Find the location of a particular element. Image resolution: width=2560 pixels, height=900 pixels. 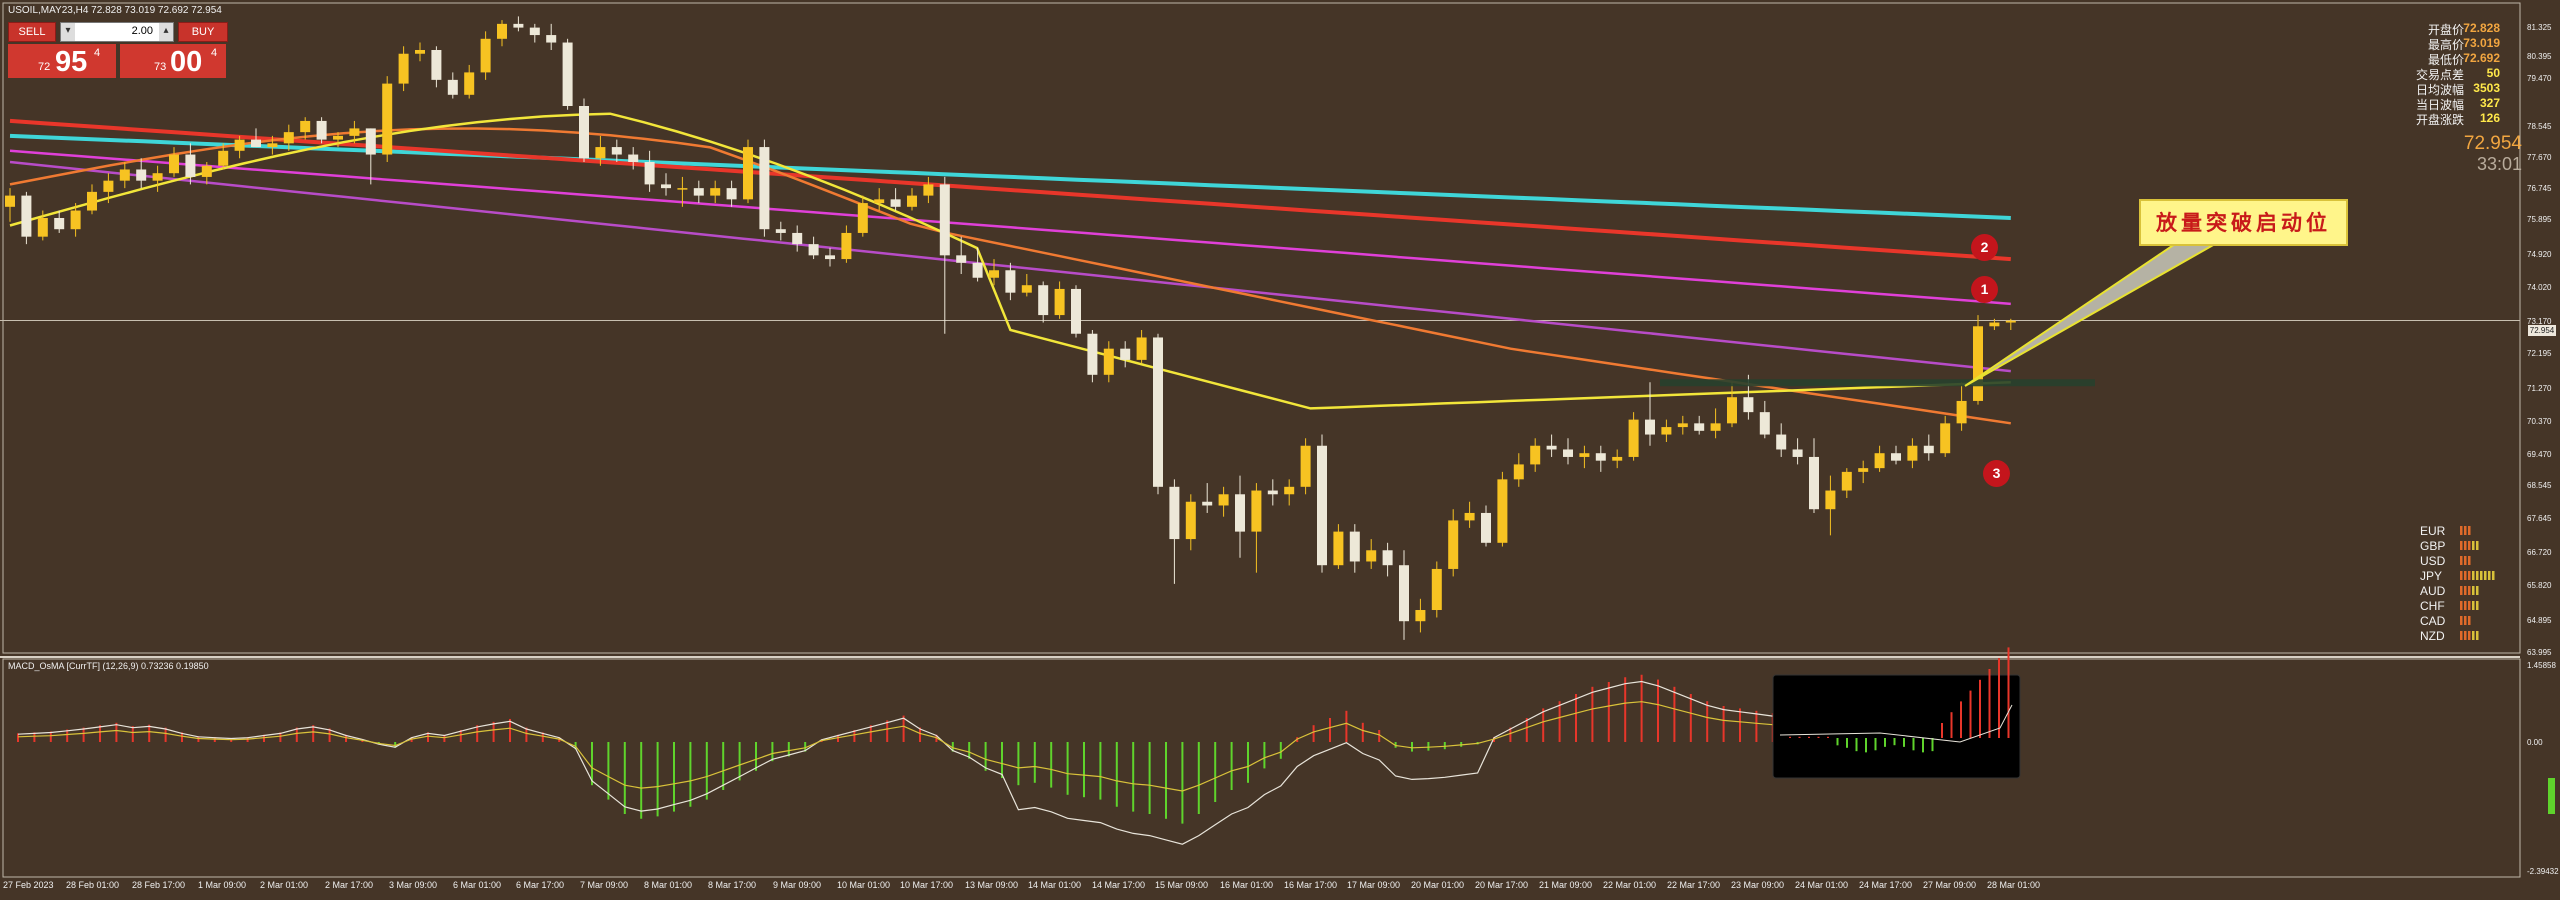

currency-label: NZD is located at coordinates (2432, 636).